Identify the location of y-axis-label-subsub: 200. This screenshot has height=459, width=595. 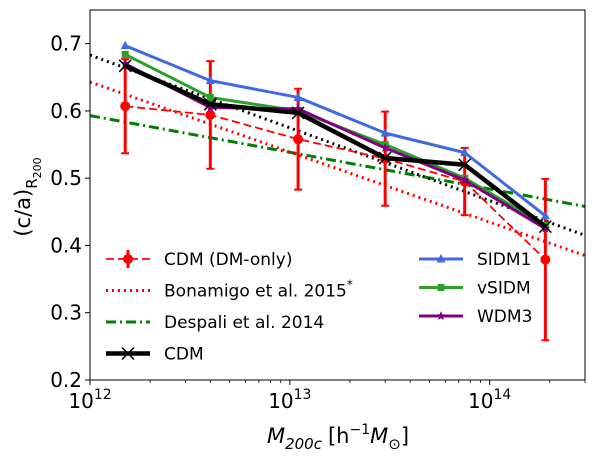
(37, 167).